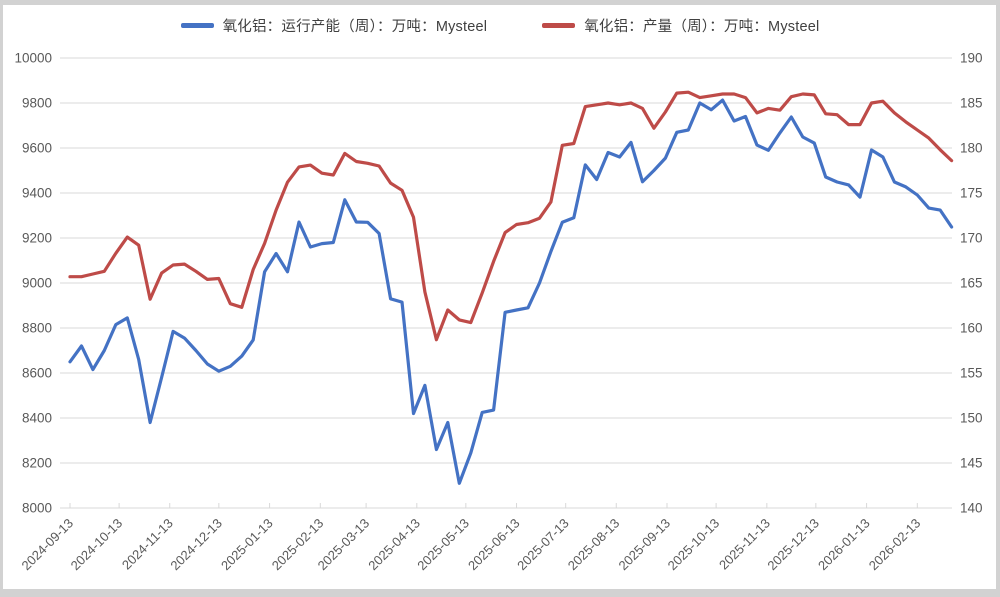 This screenshot has width=1000, height=597. What do you see at coordinates (971, 508) in the screenshot?
I see `svg-text: 140` at bounding box center [971, 508].